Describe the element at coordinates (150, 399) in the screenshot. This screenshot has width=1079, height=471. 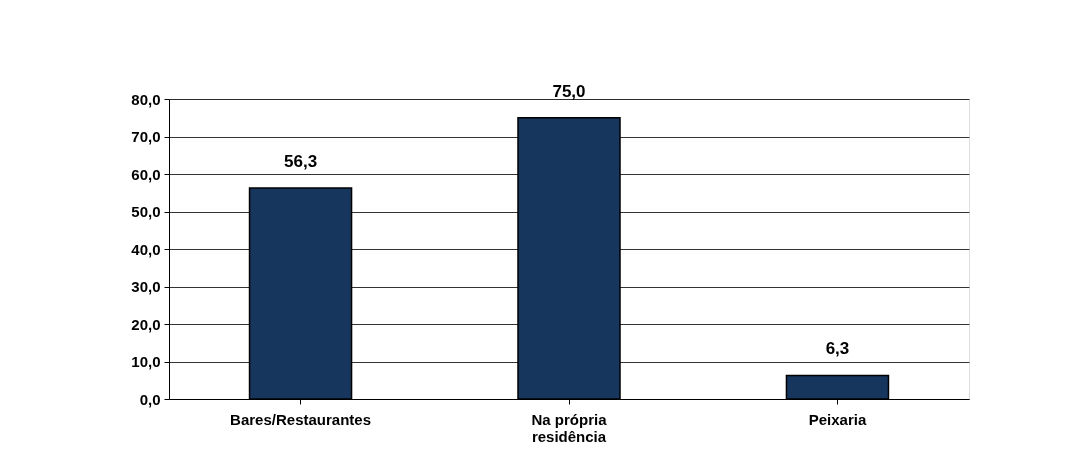
I see `y-tick-label: 0,0` at that location.